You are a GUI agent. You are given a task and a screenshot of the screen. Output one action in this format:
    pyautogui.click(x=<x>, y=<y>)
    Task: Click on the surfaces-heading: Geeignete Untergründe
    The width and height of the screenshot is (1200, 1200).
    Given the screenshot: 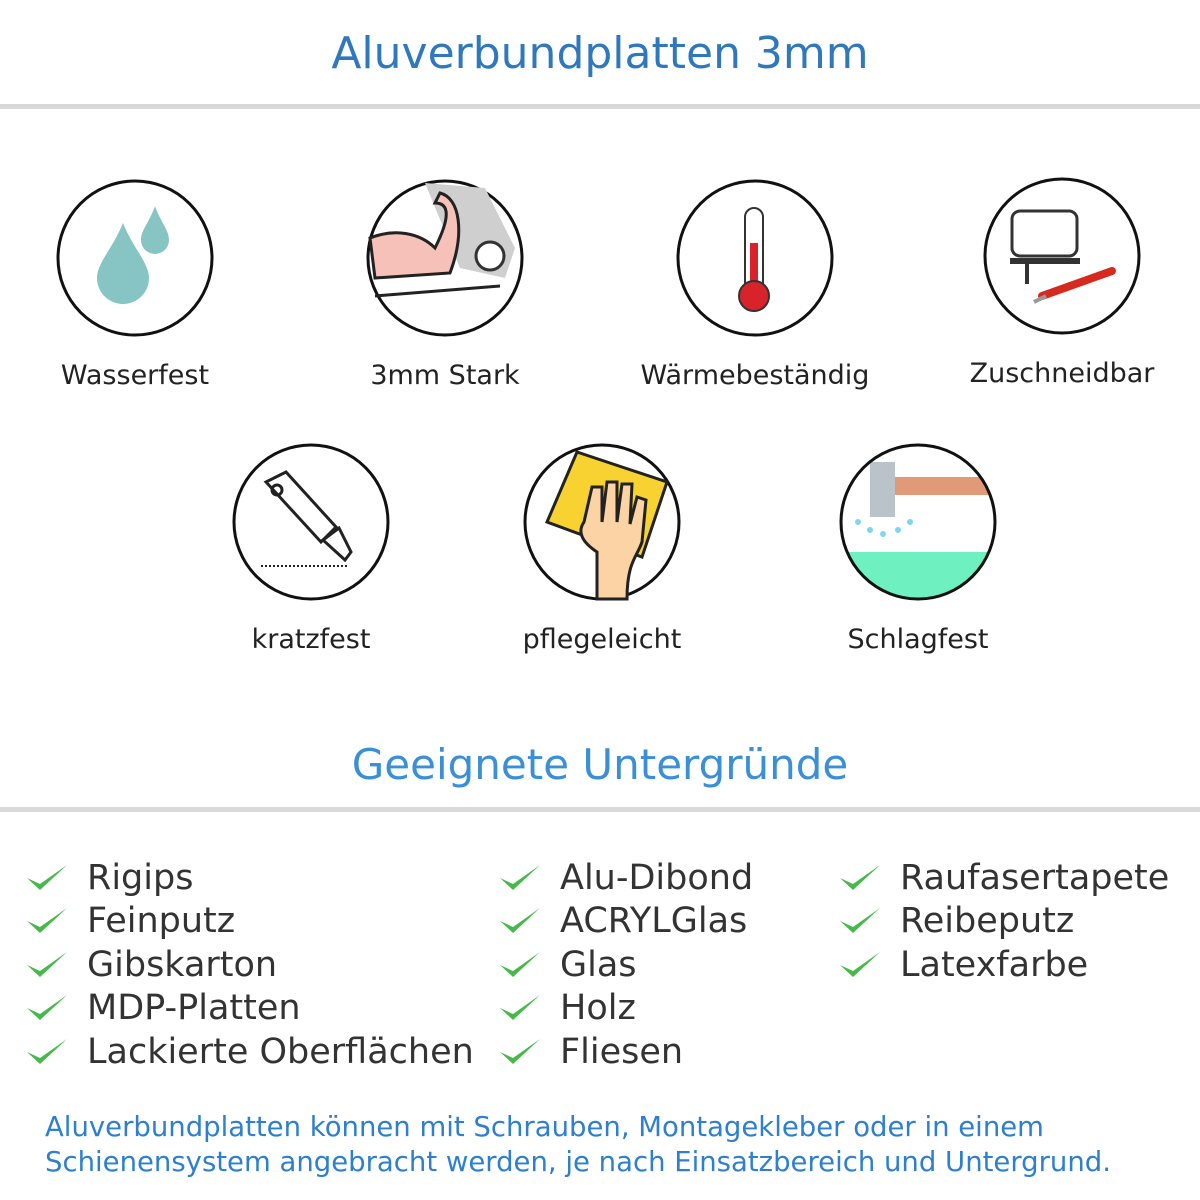 What is the action you would take?
    pyautogui.click(x=600, y=764)
    